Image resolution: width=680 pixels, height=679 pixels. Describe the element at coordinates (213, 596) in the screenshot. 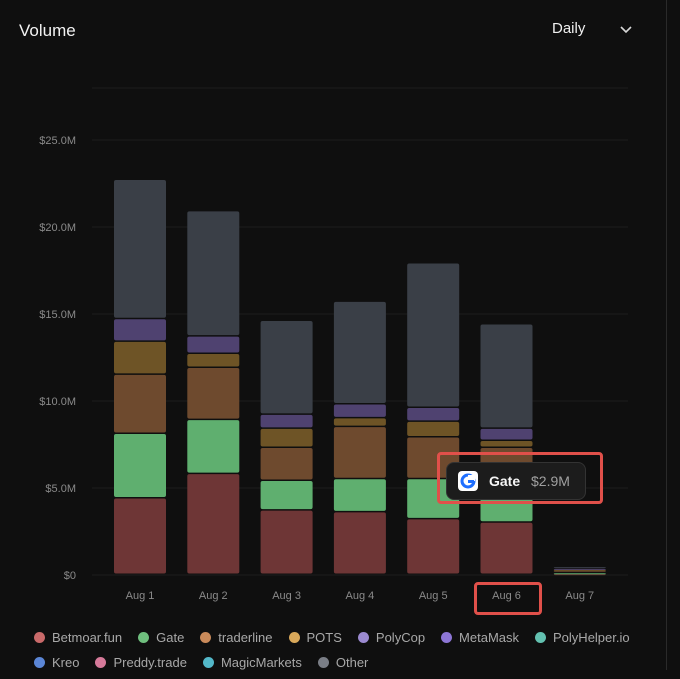

I see `x-tick-label: Aug 2` at that location.